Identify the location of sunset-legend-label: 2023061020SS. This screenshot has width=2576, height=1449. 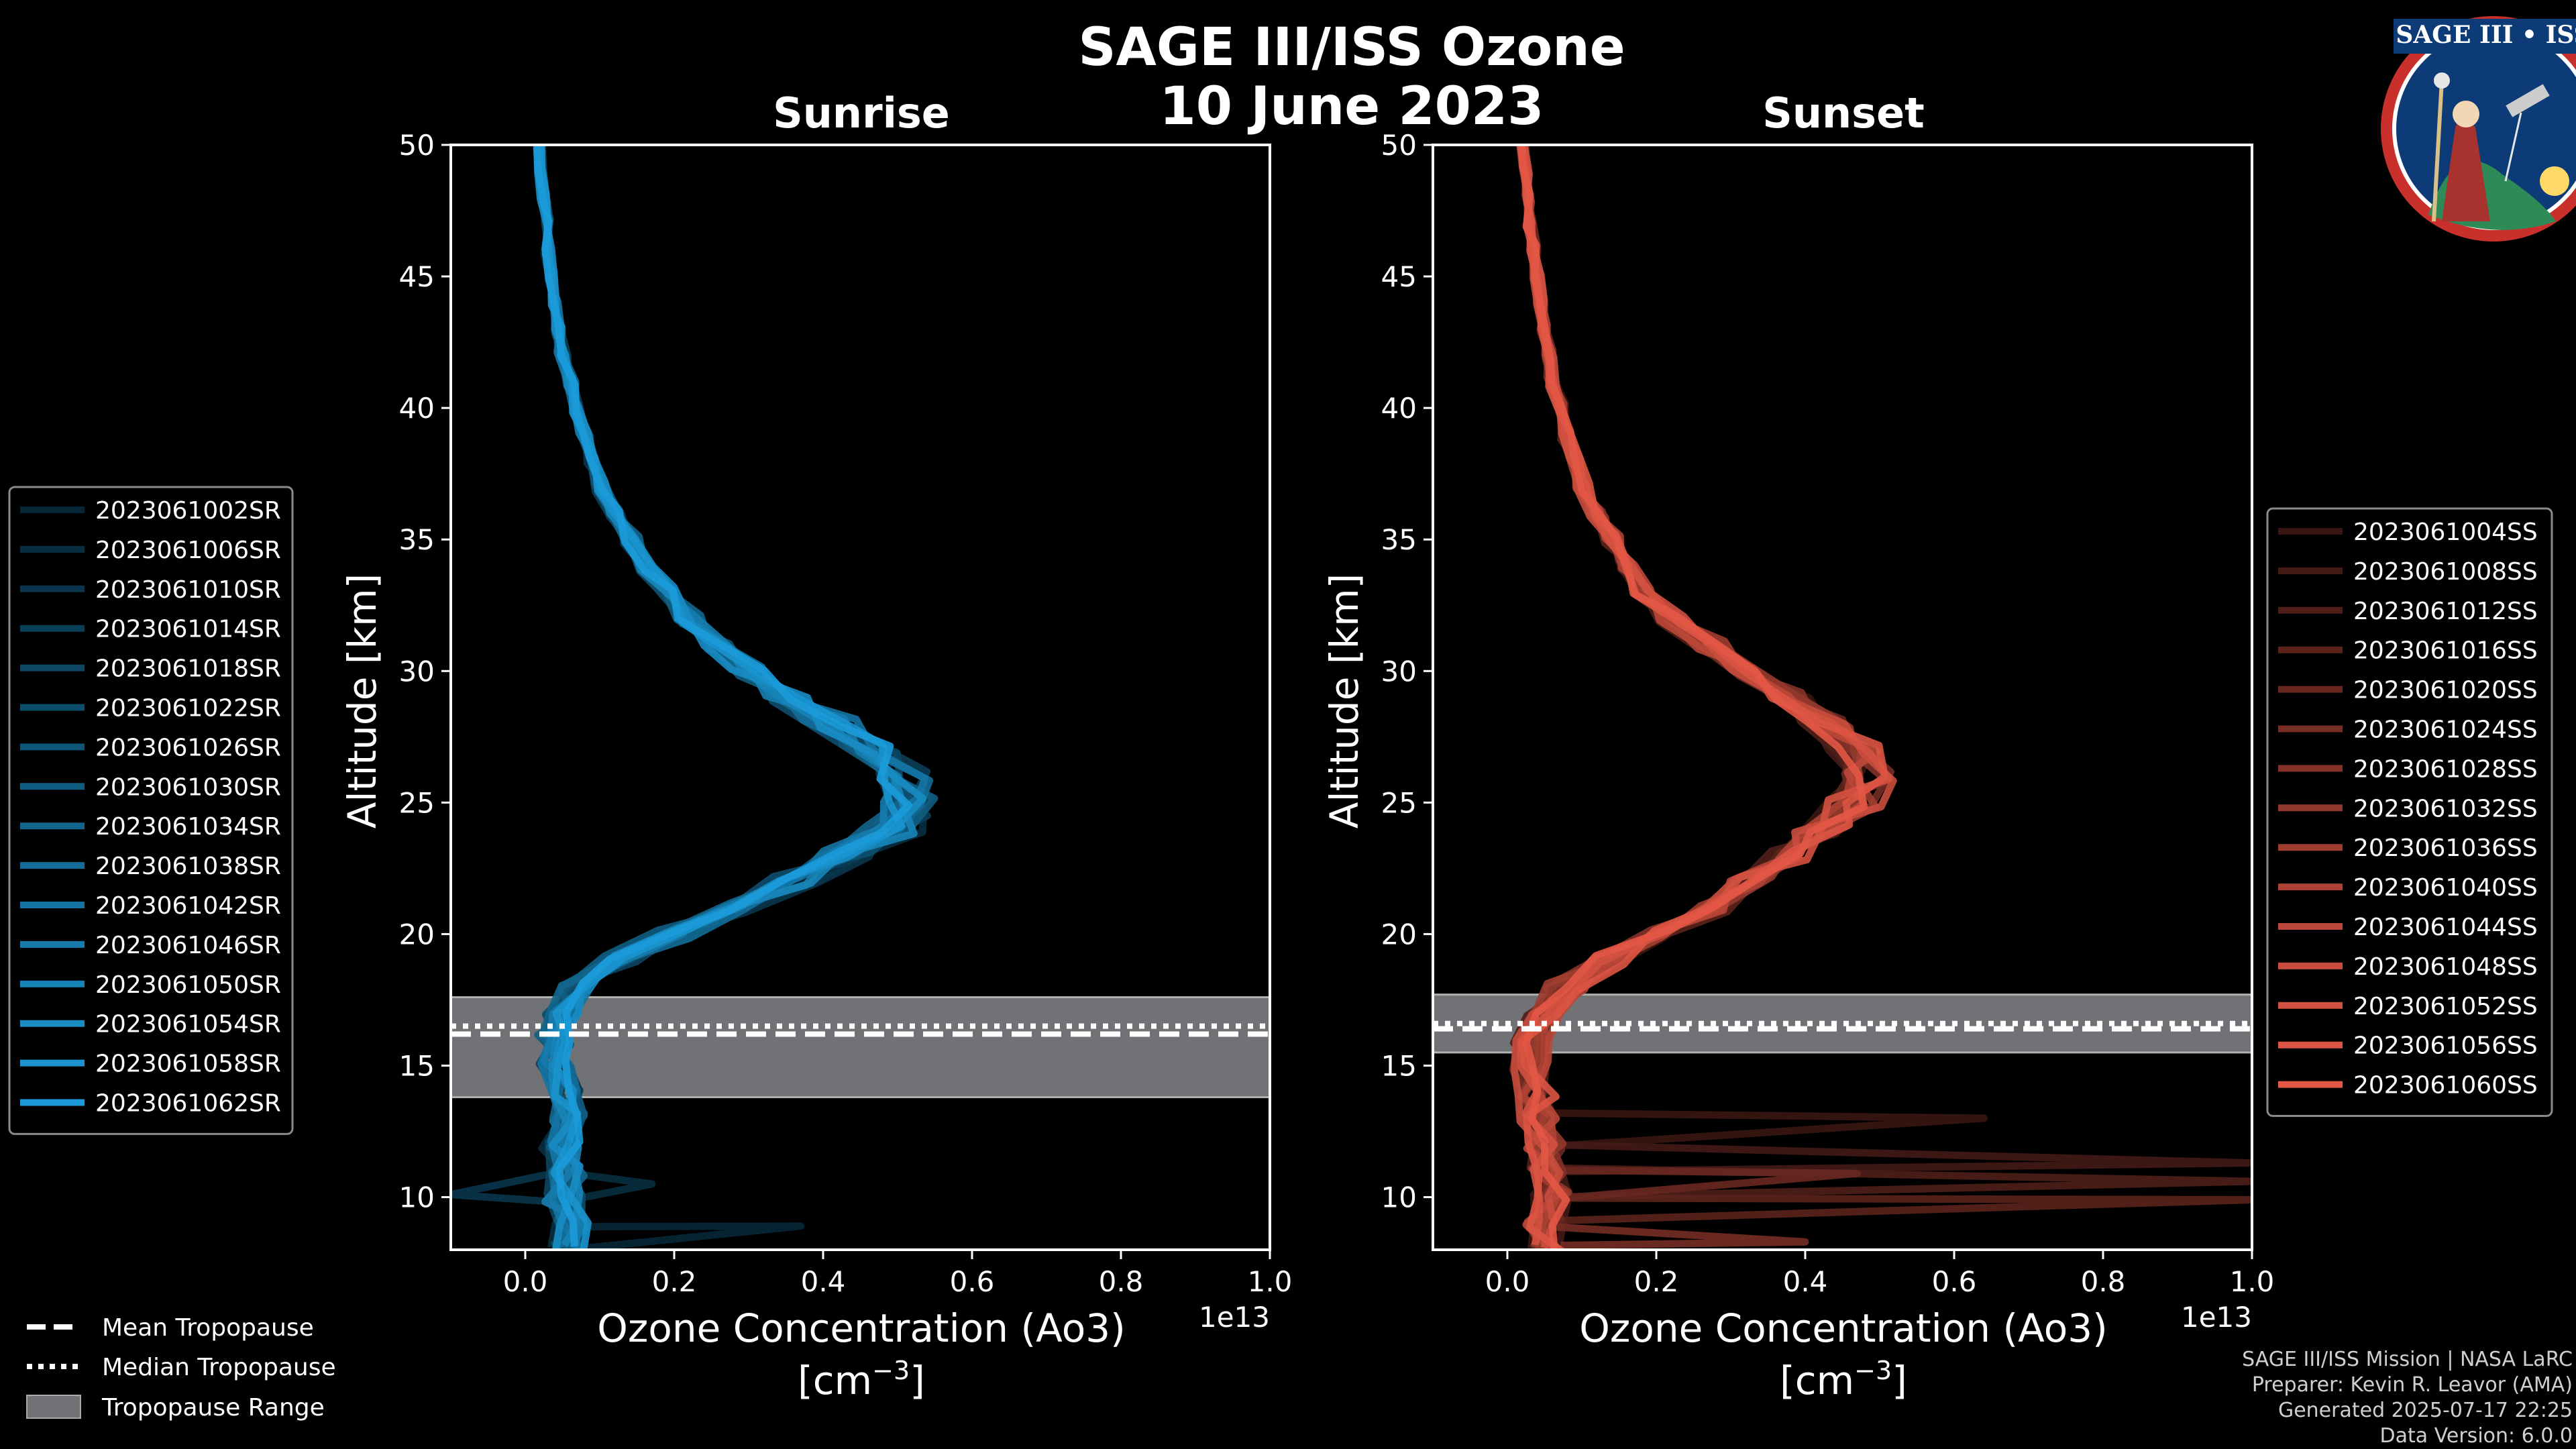
(2445, 690).